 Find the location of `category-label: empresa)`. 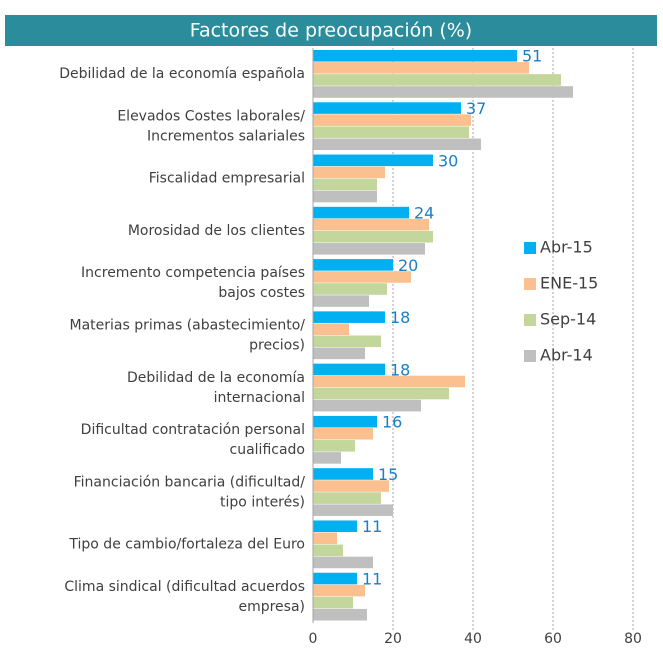

category-label: empresa) is located at coordinates (271, 607).